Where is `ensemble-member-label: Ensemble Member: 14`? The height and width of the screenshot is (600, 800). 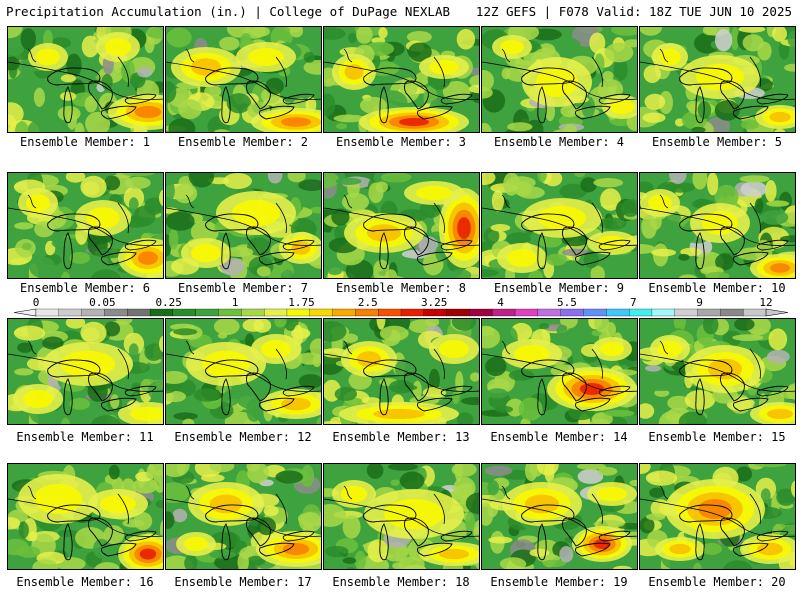
ensemble-member-label: Ensemble Member: 14 is located at coordinates (559, 437).